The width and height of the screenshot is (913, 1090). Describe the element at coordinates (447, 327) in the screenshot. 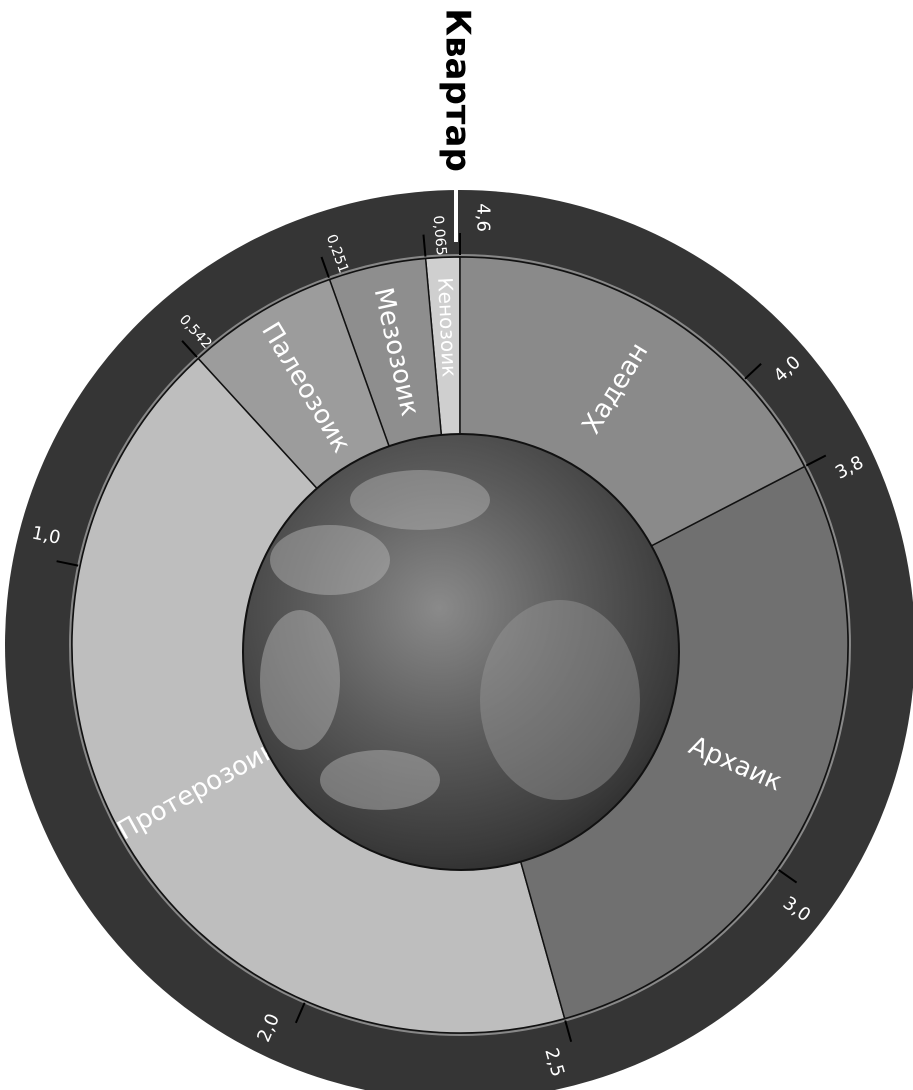

I see `era-label: Кенозоик` at that location.